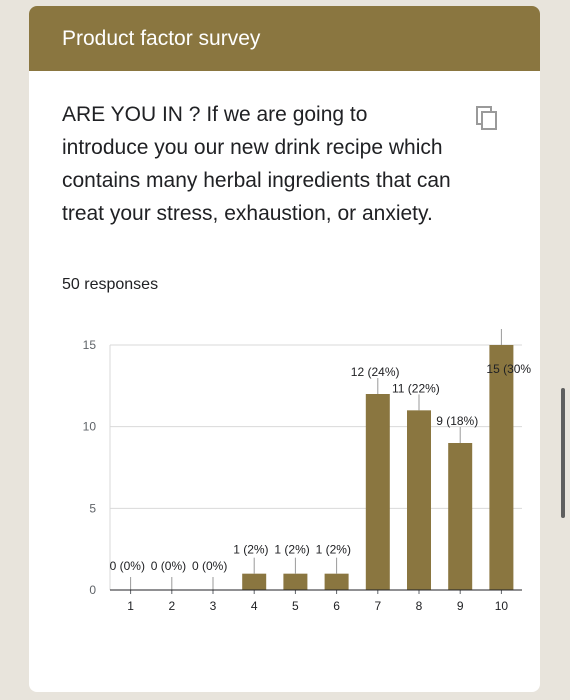 The image size is (570, 700). Describe the element at coordinates (92, 590) in the screenshot. I see `y-tick-label: 0` at that location.